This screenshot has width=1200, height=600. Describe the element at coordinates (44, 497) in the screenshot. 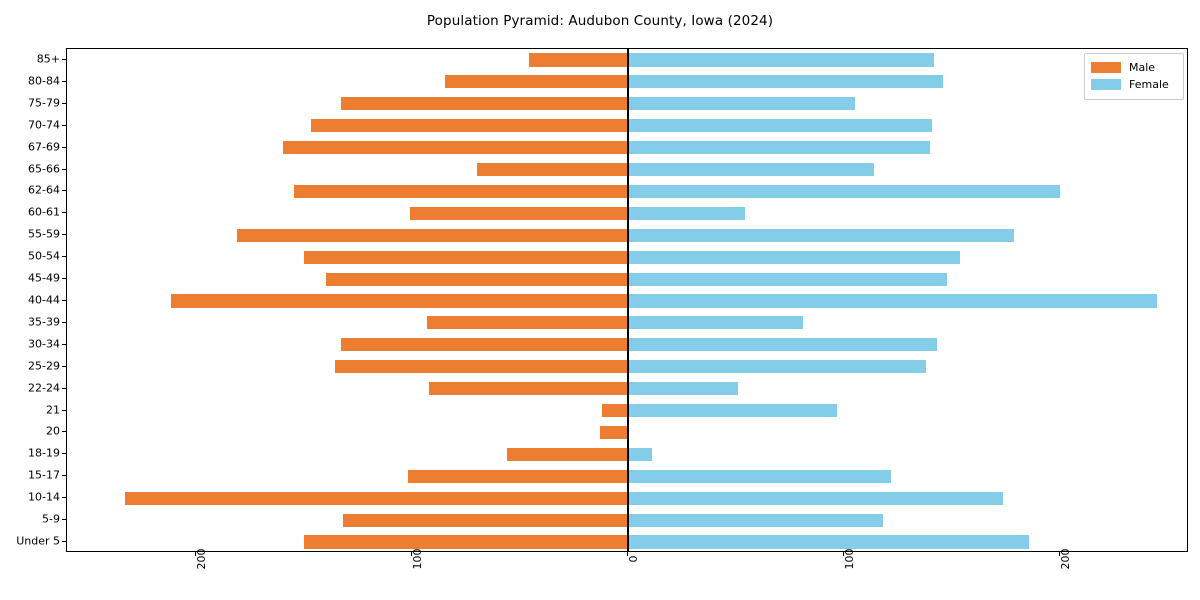

I see `y-axis-tick-label: 10-14` at that location.